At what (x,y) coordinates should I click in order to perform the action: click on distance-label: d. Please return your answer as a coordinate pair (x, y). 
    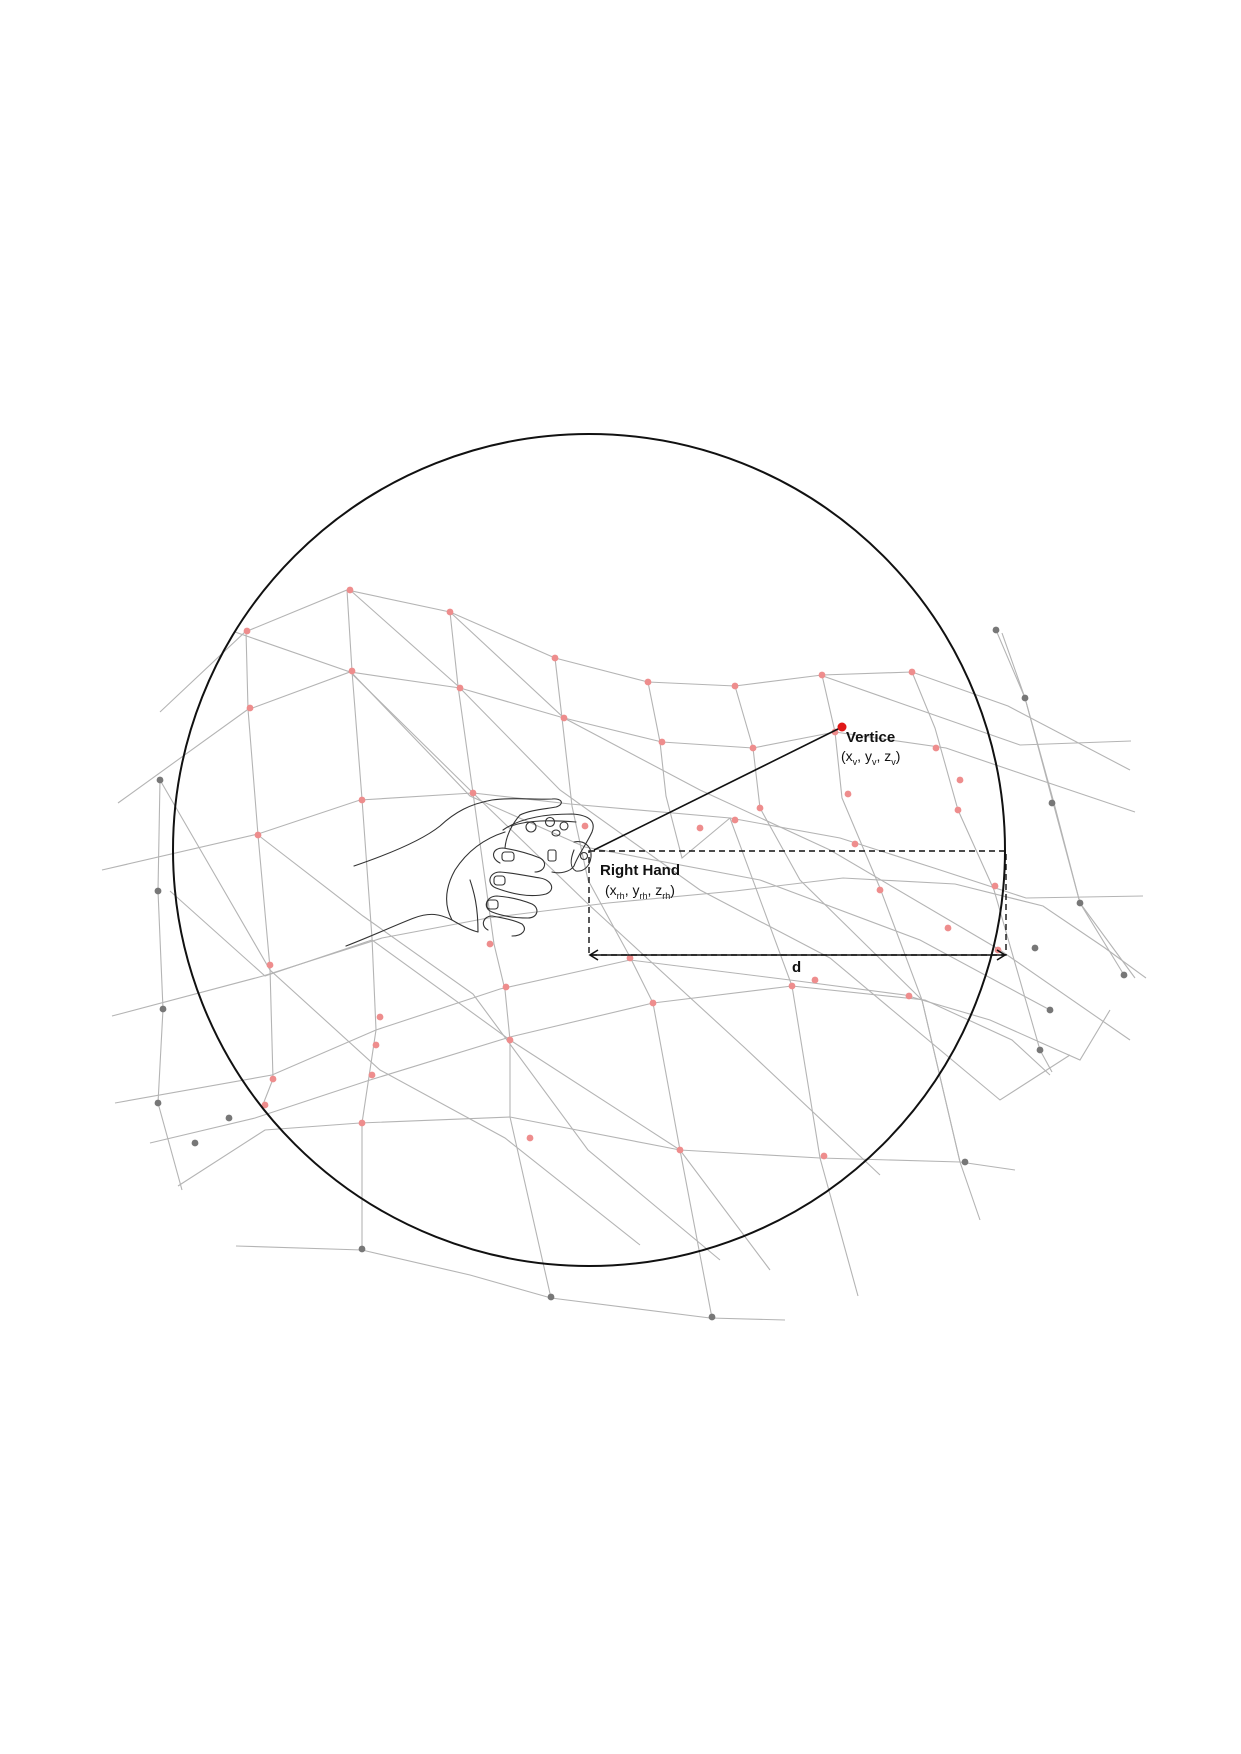
    Looking at the image, I should click on (796, 967).